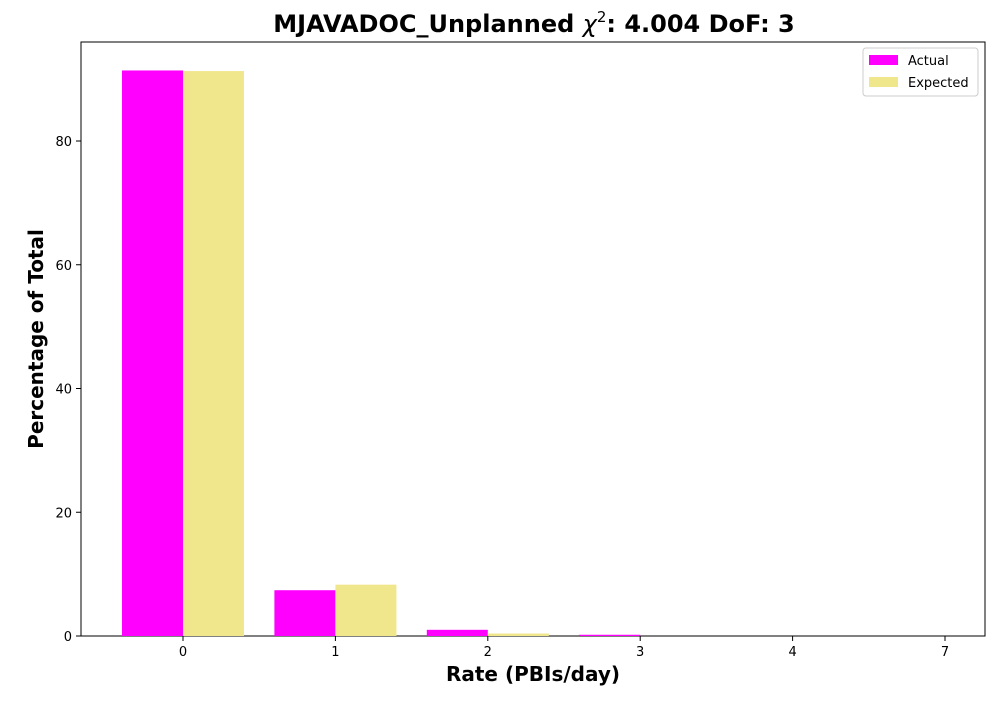 The image size is (1000, 704). What do you see at coordinates (945, 652) in the screenshot?
I see `x-tick-label-7: 7` at bounding box center [945, 652].